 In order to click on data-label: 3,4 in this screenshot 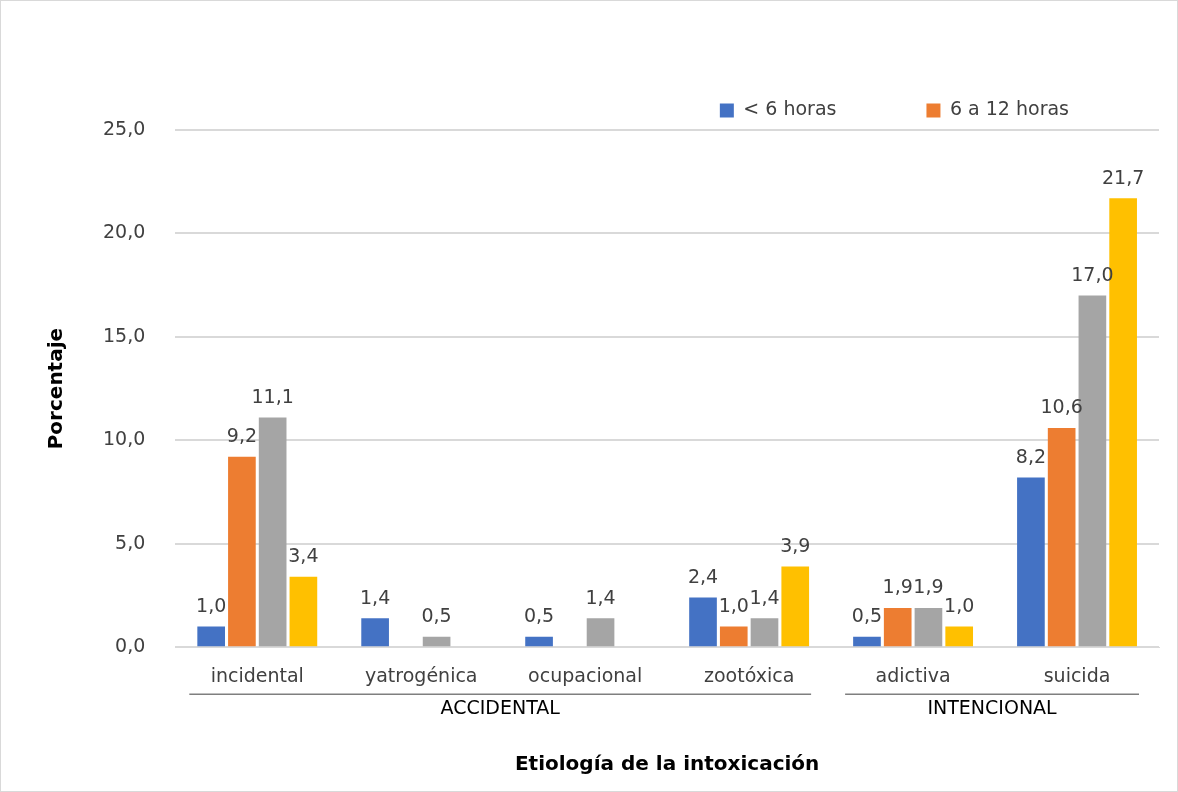, I will do `click(303, 555)`.